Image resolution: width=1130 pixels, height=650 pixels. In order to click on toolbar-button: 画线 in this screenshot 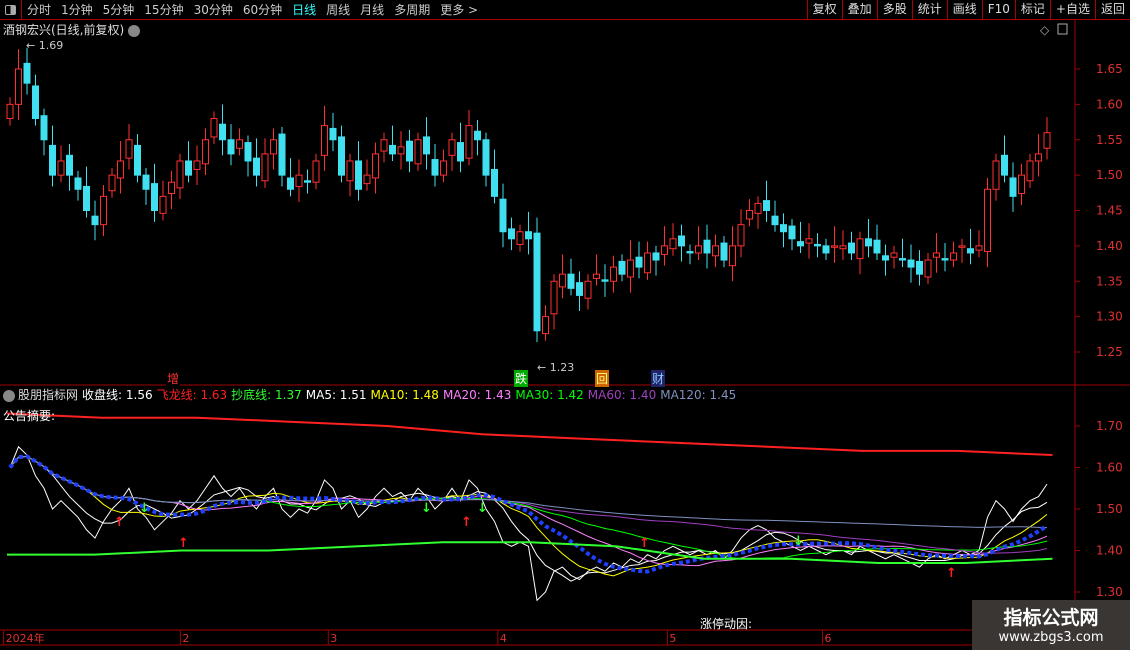, I will do `click(964, 9)`.